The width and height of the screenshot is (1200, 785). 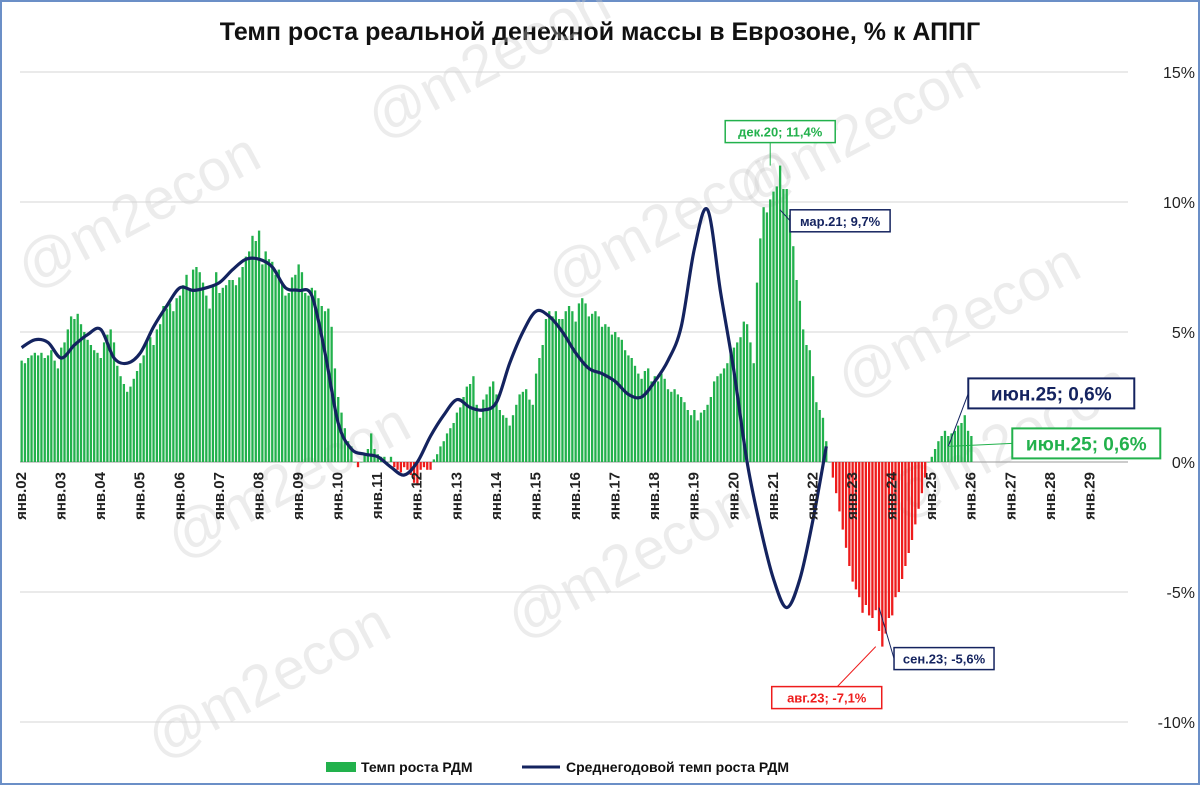 I want to click on x-tick-label: янв.21, so click(x=773, y=496).